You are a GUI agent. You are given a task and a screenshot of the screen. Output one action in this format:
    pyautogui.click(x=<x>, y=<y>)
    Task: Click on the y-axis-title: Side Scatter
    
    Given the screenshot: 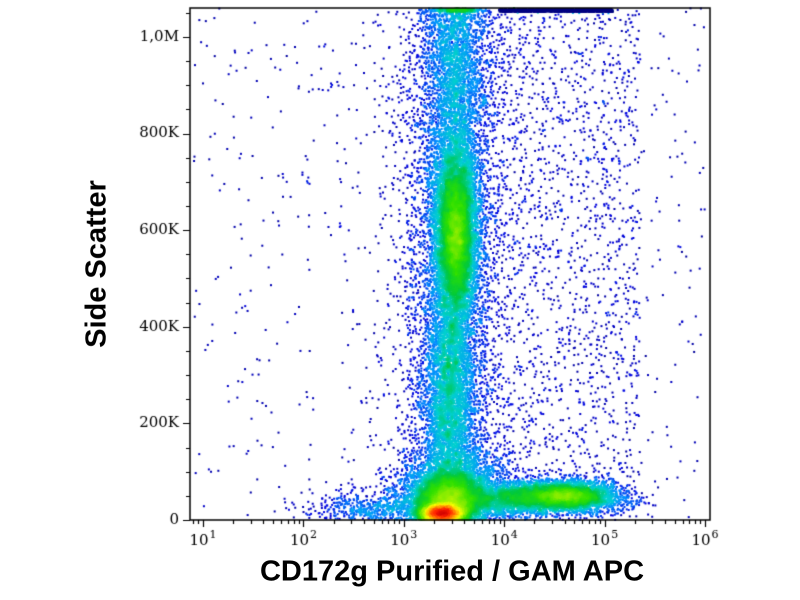 What is the action you would take?
    pyautogui.click(x=96, y=264)
    